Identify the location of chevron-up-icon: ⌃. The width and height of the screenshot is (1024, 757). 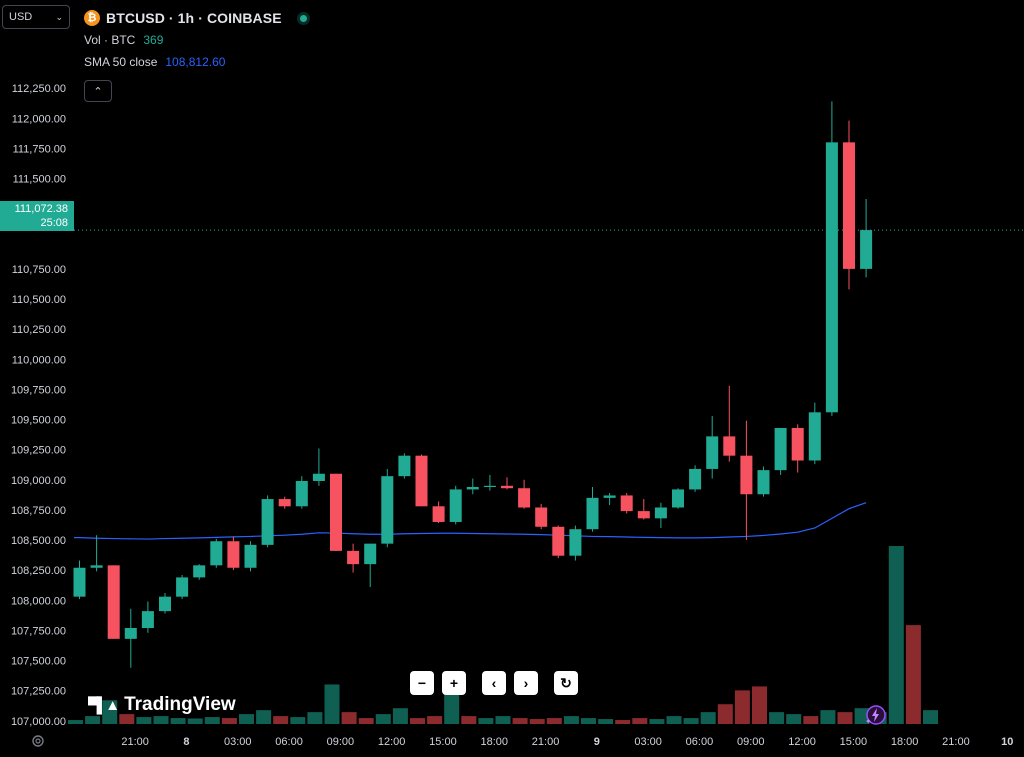
(98, 91).